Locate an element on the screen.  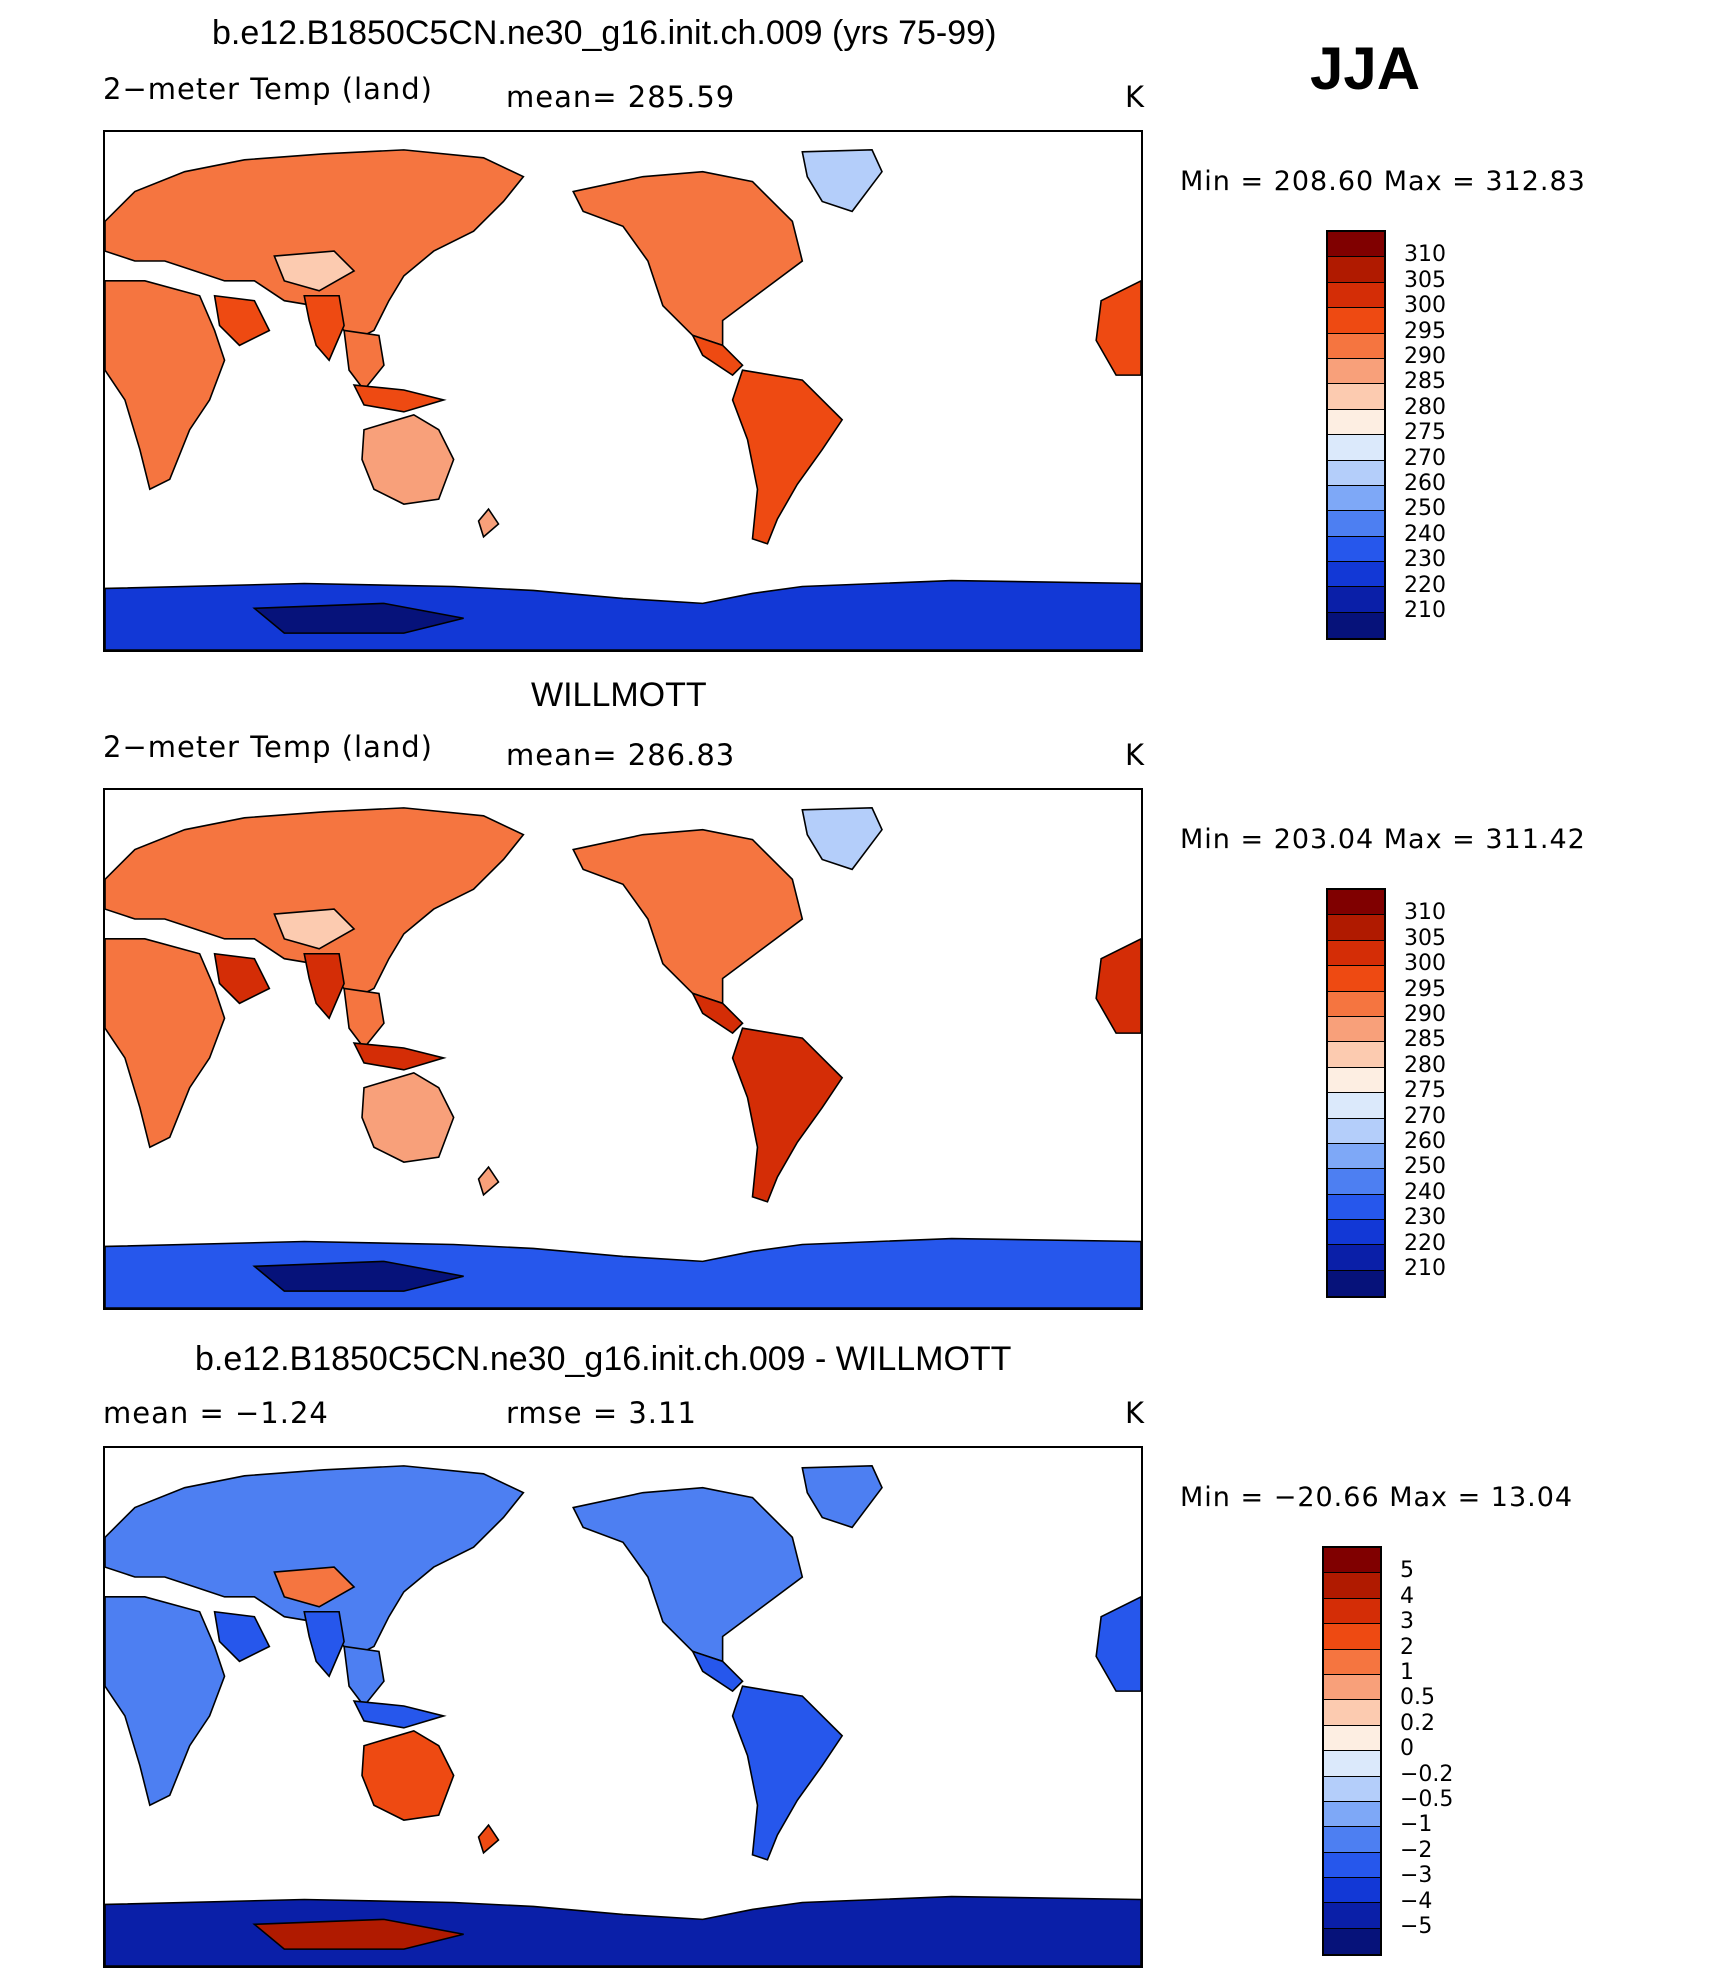
colorbar-tick-label: 270 is located at coordinates (1425, 1116).